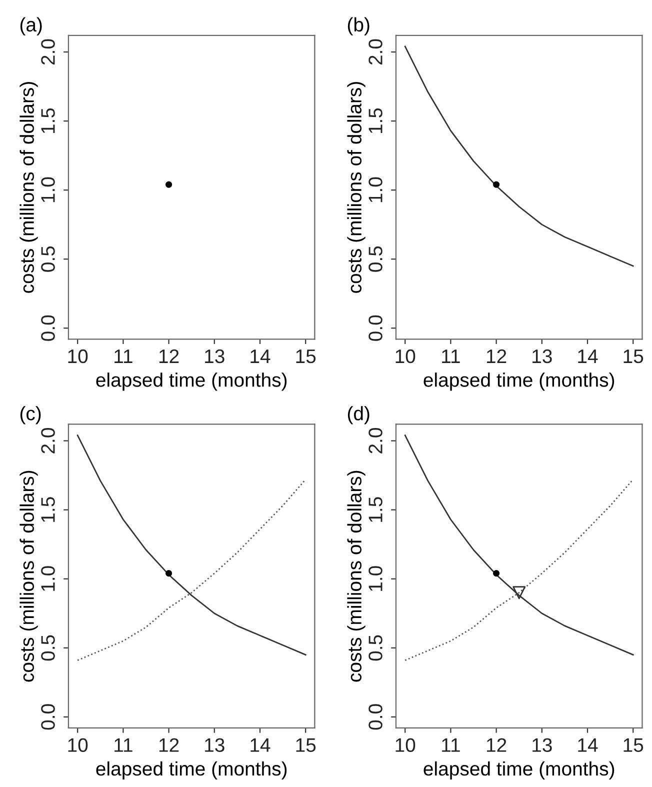  What do you see at coordinates (359, 26) in the screenshot?
I see `chart-title: (b)` at bounding box center [359, 26].